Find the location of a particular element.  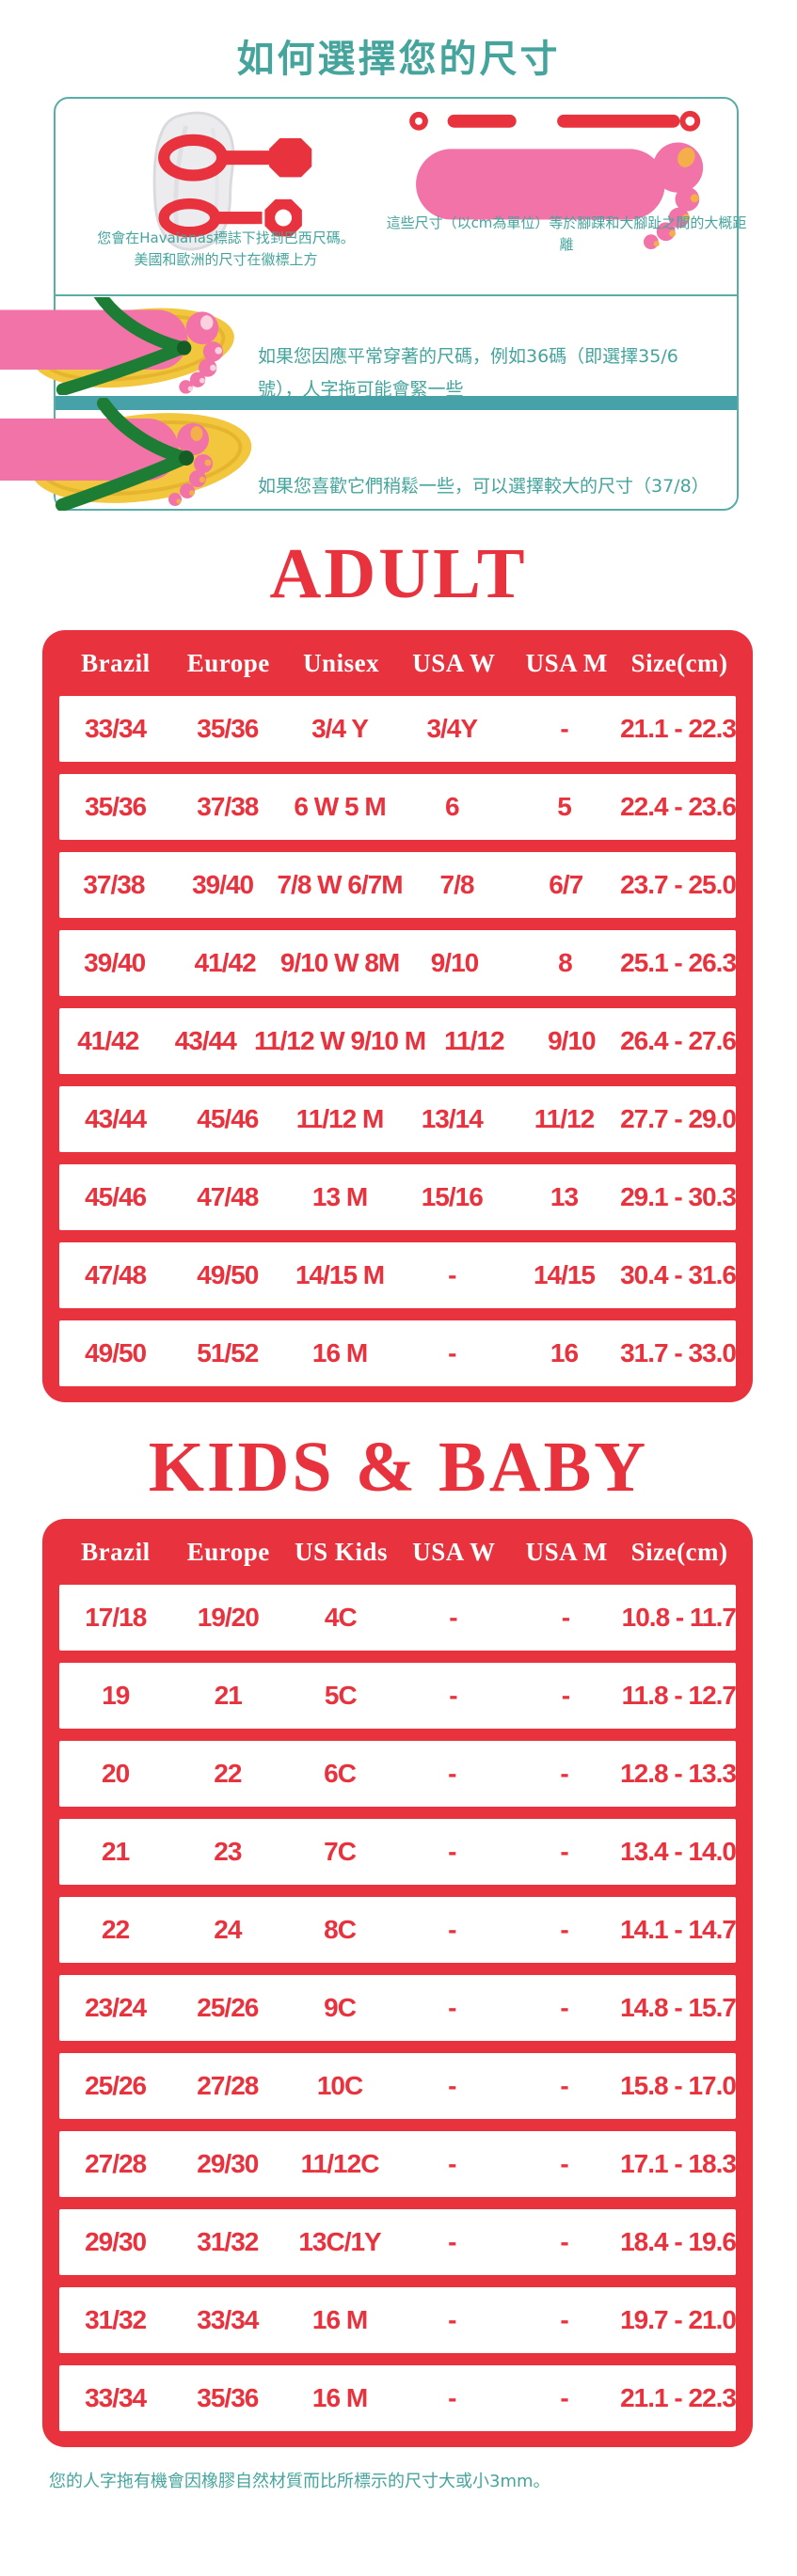

column-header-usa-m: USA M is located at coordinates (566, 662).